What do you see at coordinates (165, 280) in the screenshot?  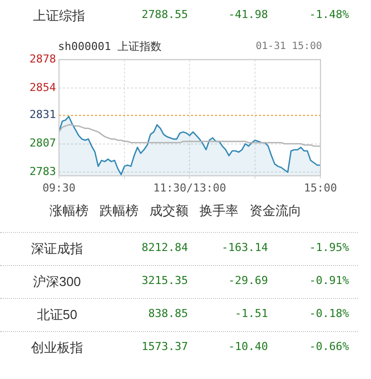 I see `text: 3215.35` at bounding box center [165, 280].